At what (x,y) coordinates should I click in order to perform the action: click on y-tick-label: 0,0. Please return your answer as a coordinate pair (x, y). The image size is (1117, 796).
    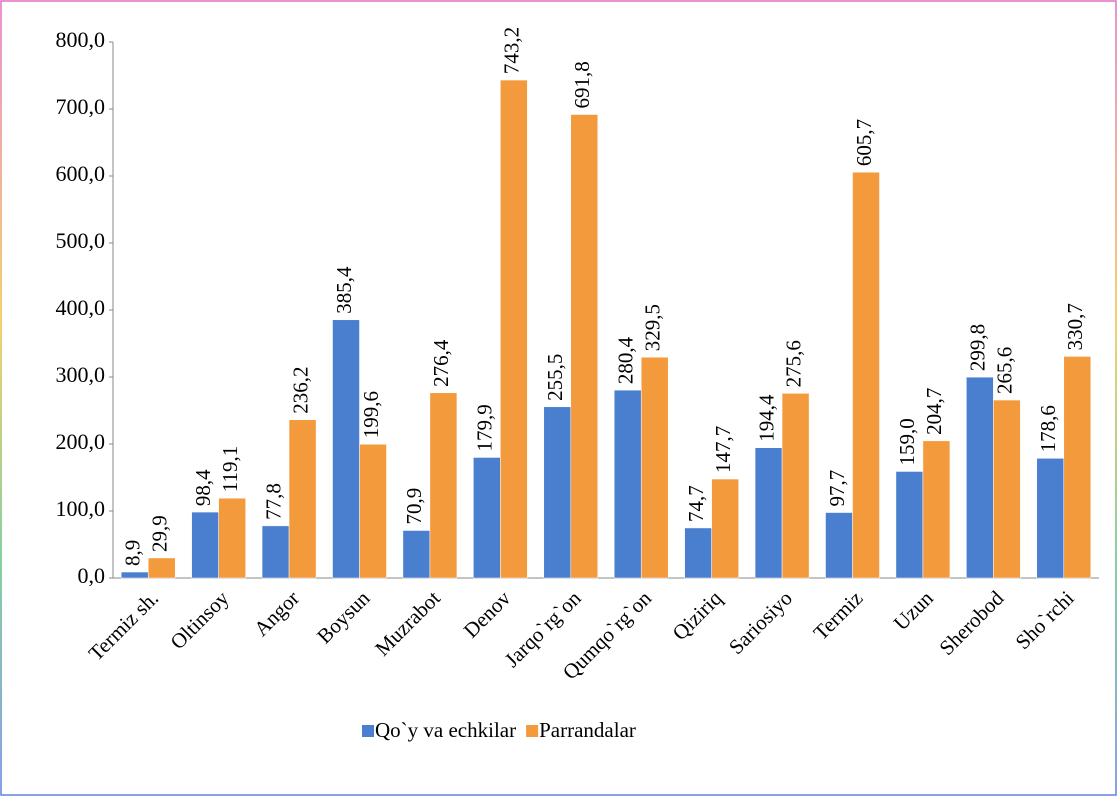
    Looking at the image, I should click on (92, 575).